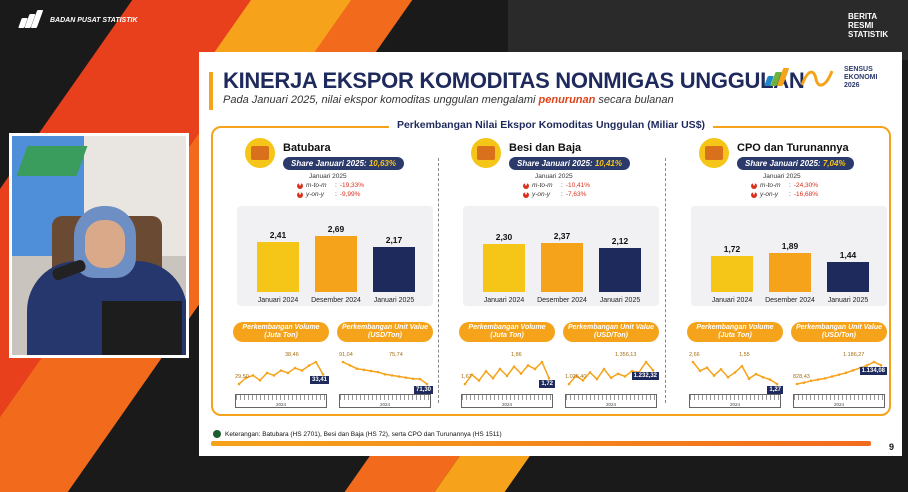 Image resolution: width=908 pixels, height=492 pixels. Describe the element at coordinates (891, 447) in the screenshot. I see `page-number: 9` at that location.